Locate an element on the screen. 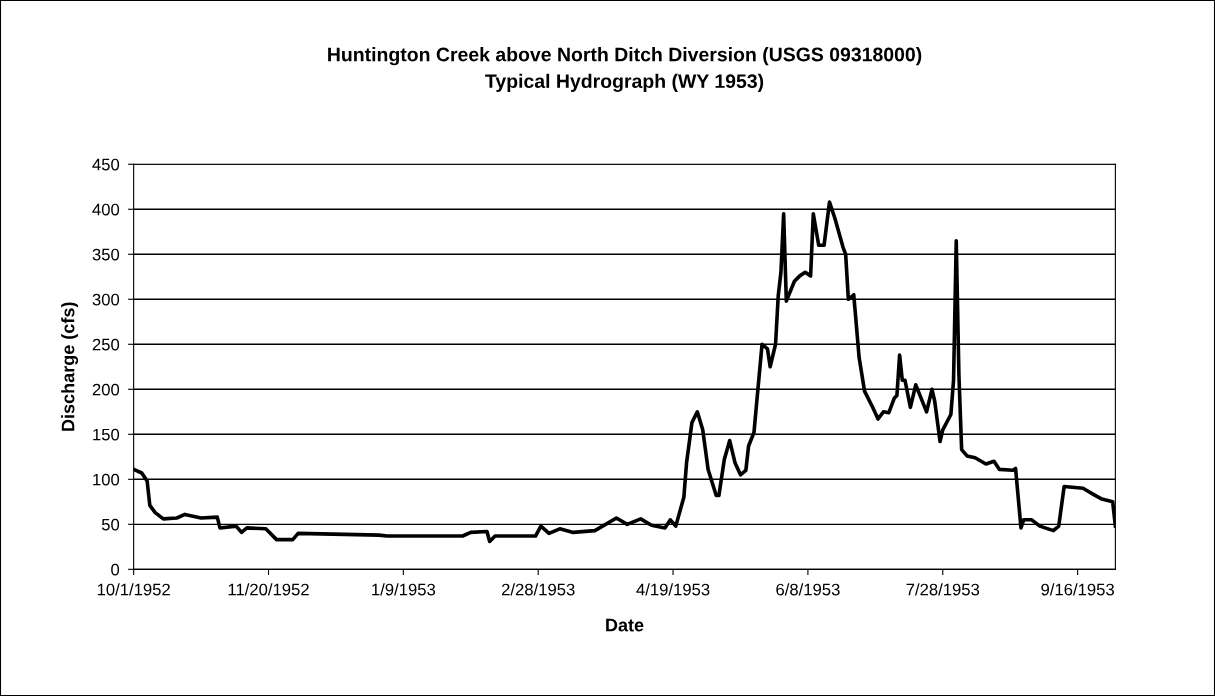  y-tick-label: 300 is located at coordinates (106, 299).